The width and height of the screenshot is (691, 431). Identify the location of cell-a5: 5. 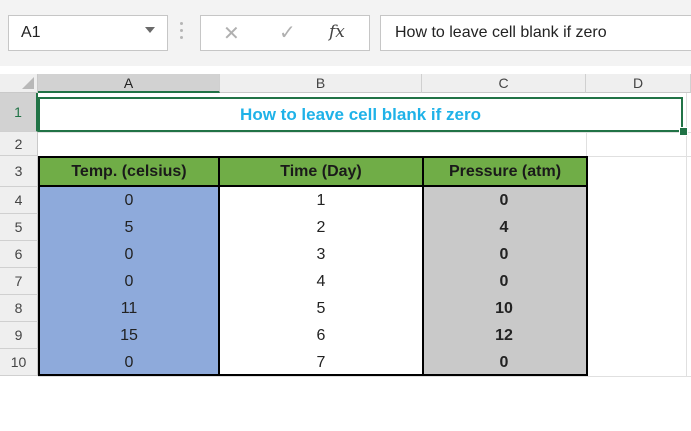
(129, 227).